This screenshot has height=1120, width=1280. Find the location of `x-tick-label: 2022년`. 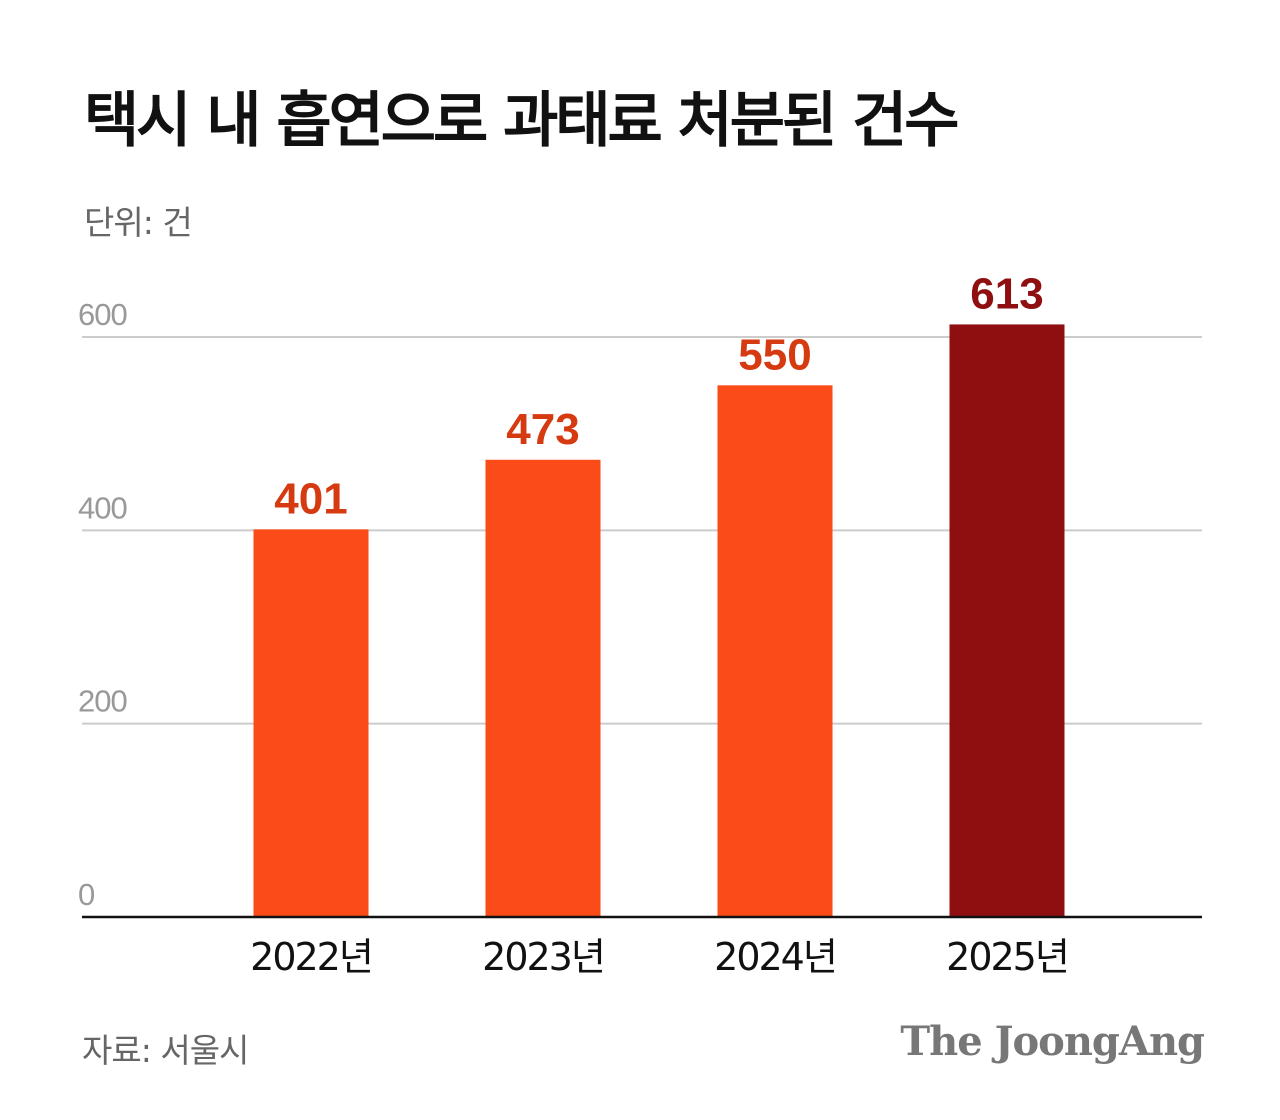

x-tick-label: 2022년 is located at coordinates (311, 957).